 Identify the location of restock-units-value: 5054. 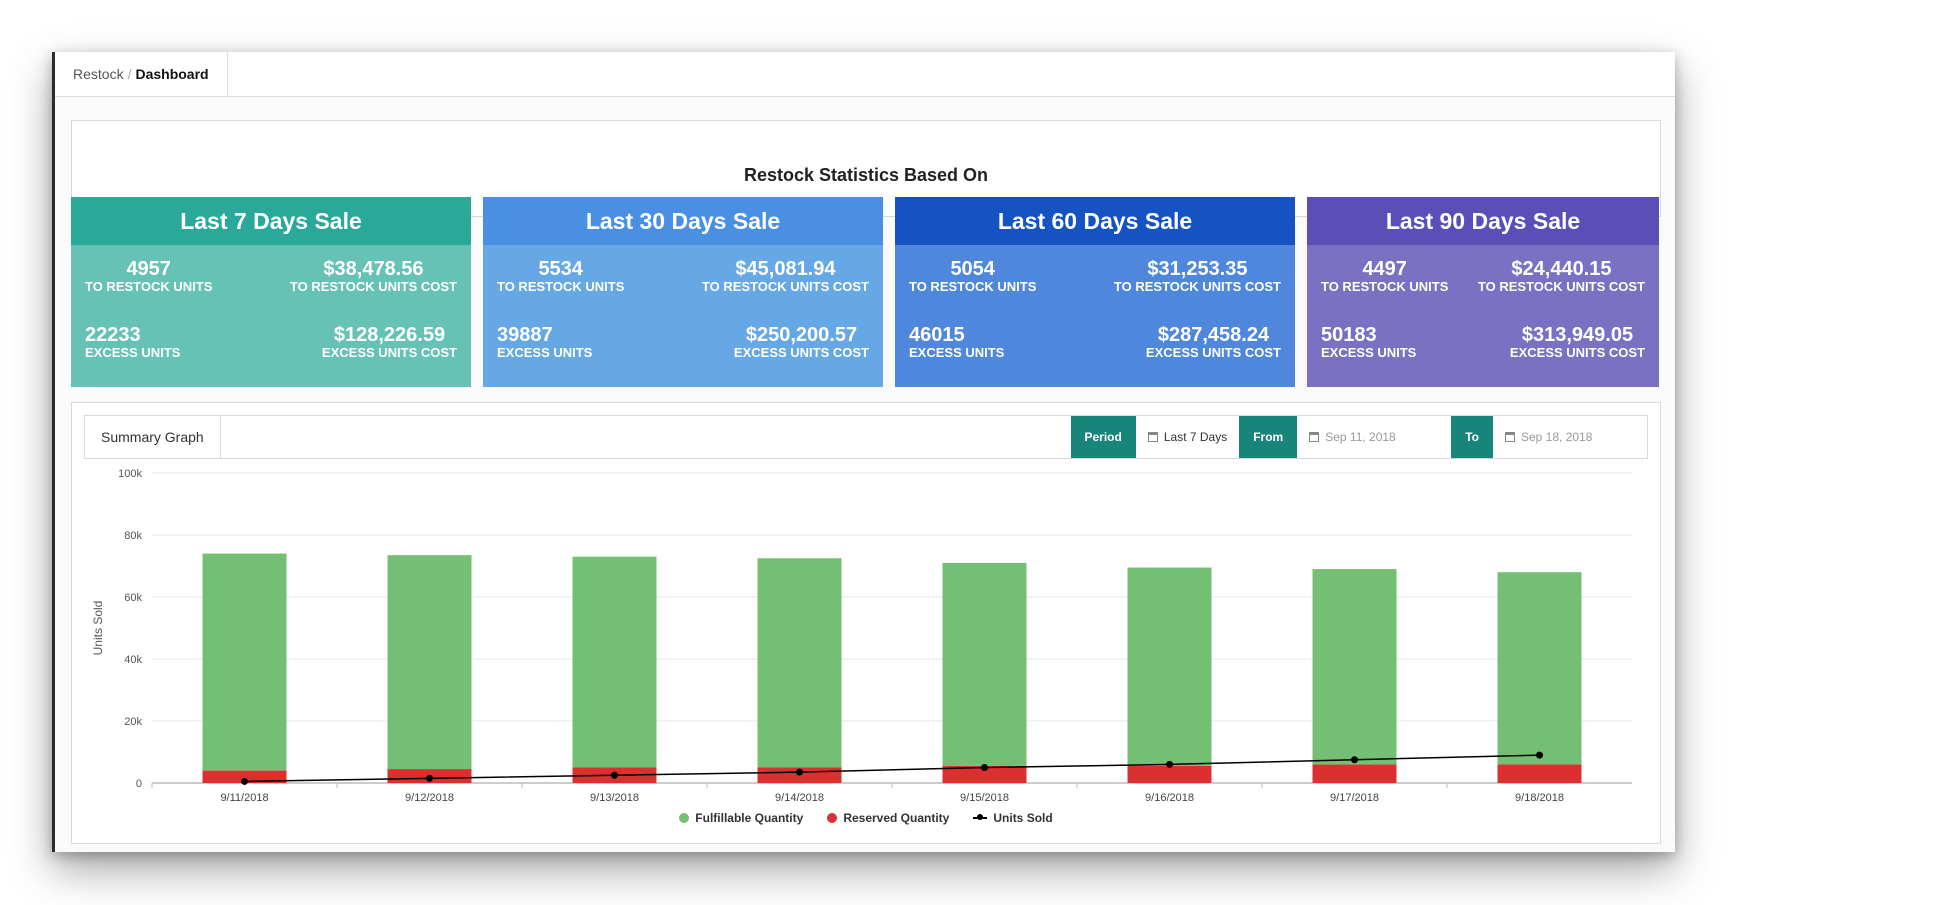
(972, 269).